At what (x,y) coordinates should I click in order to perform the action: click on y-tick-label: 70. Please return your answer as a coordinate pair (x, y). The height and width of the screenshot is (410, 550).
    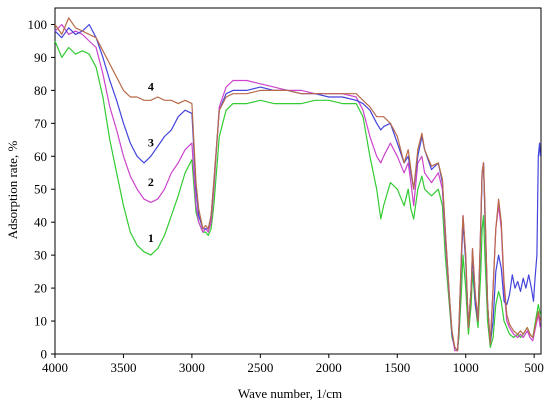
    Looking at the image, I should click on (40, 123).